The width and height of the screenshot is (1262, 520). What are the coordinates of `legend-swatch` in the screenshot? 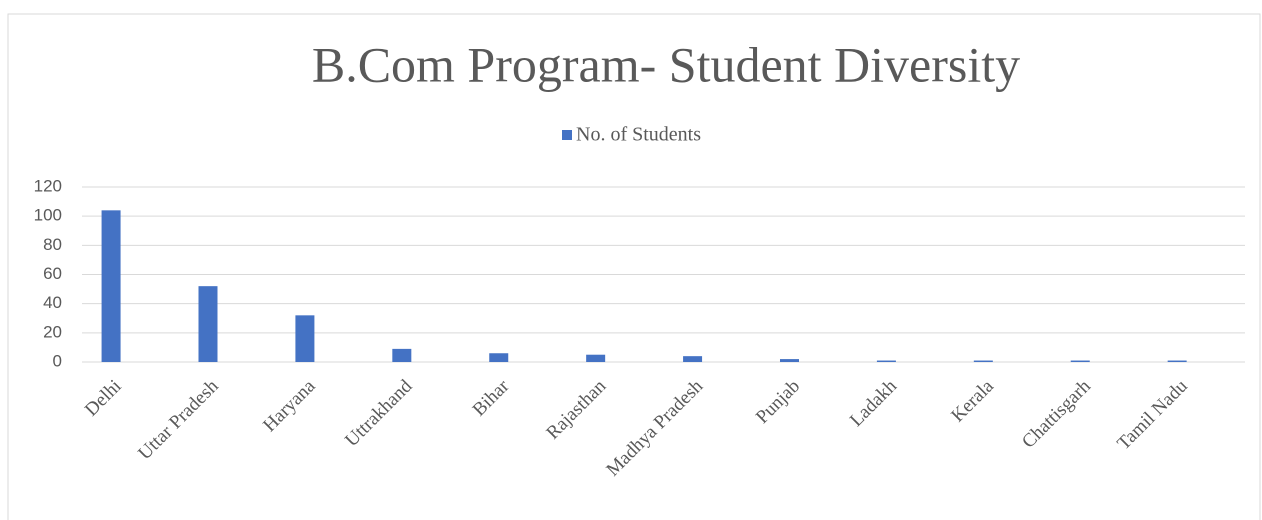 It's located at (567, 135).